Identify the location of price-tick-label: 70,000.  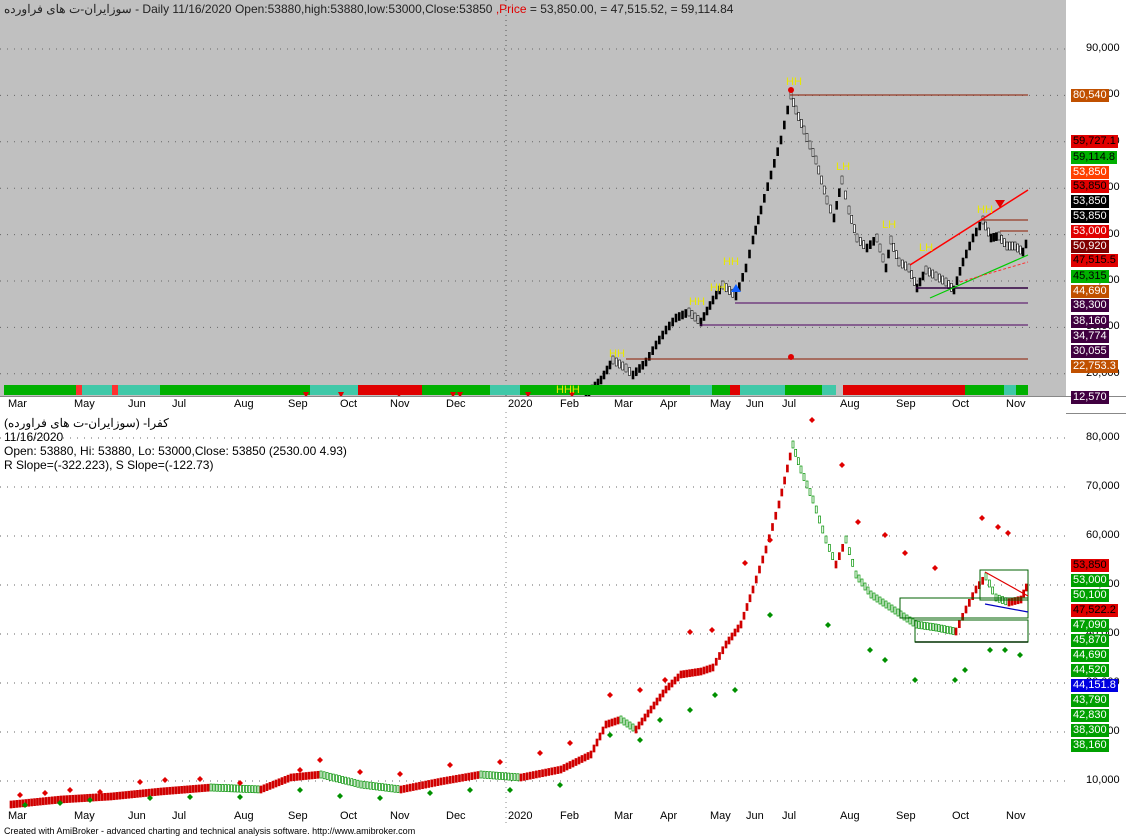
(1103, 486).